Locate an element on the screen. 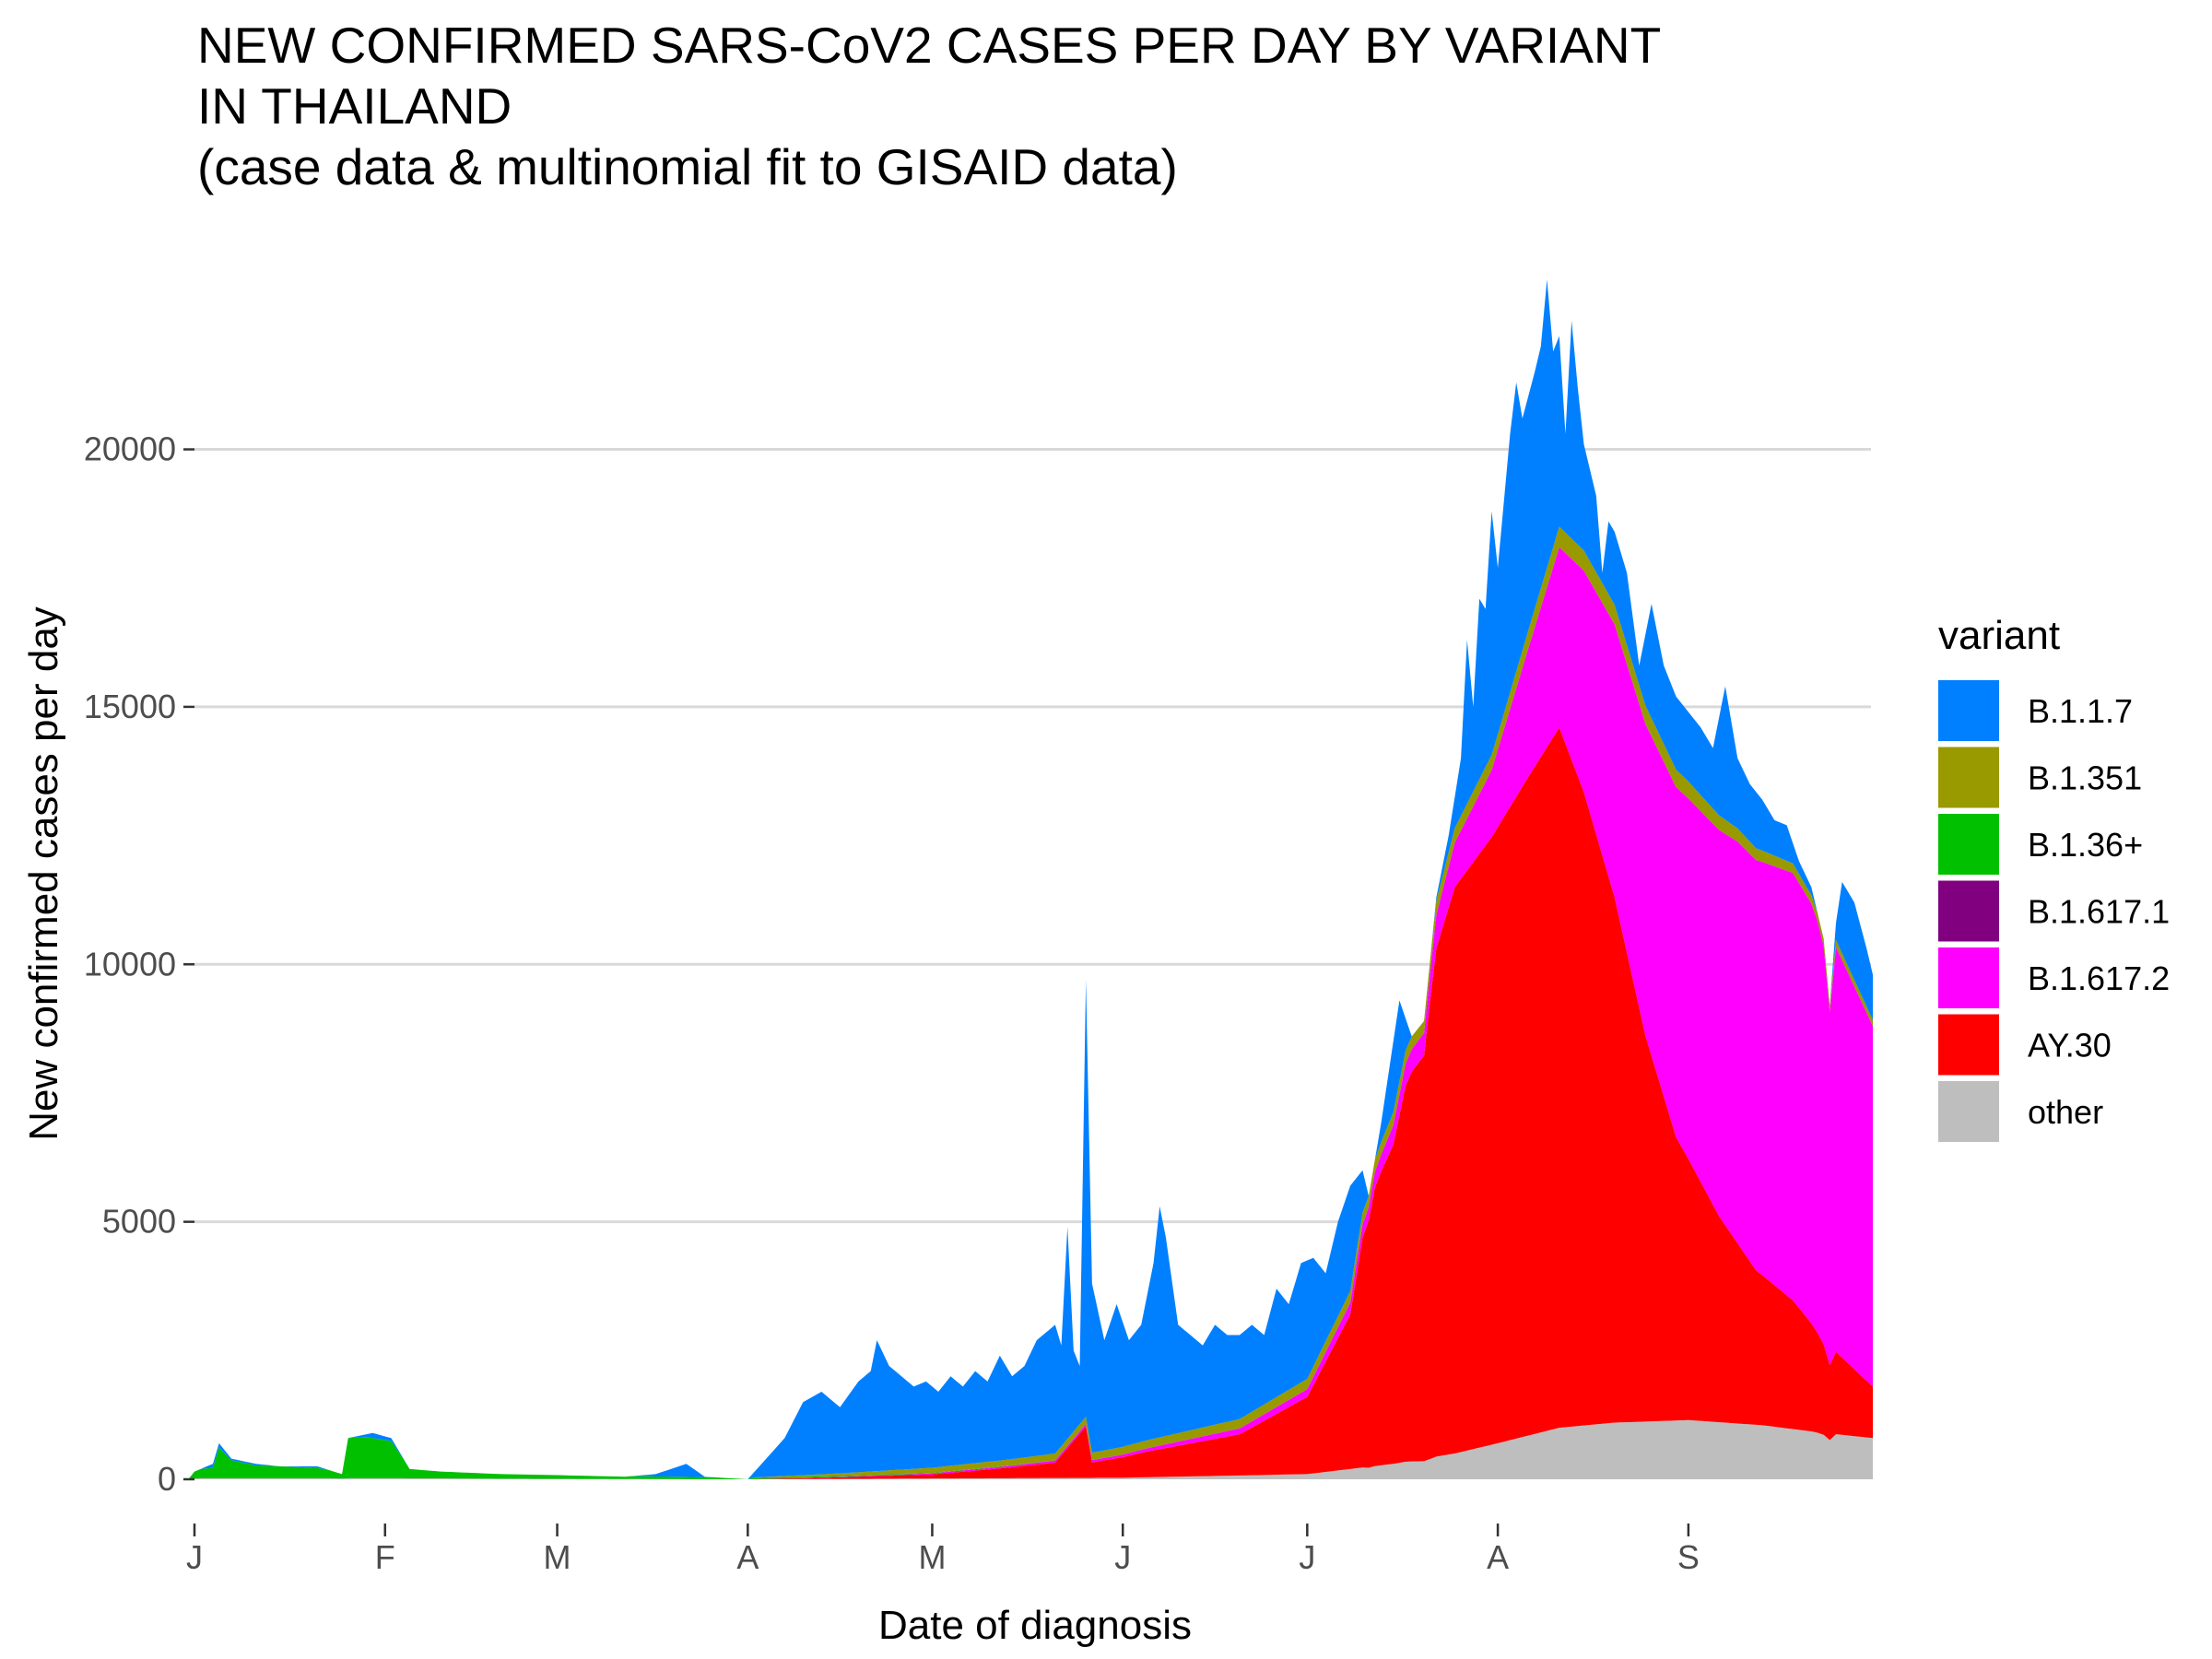  x-tick-label: S is located at coordinates (1688, 1557).